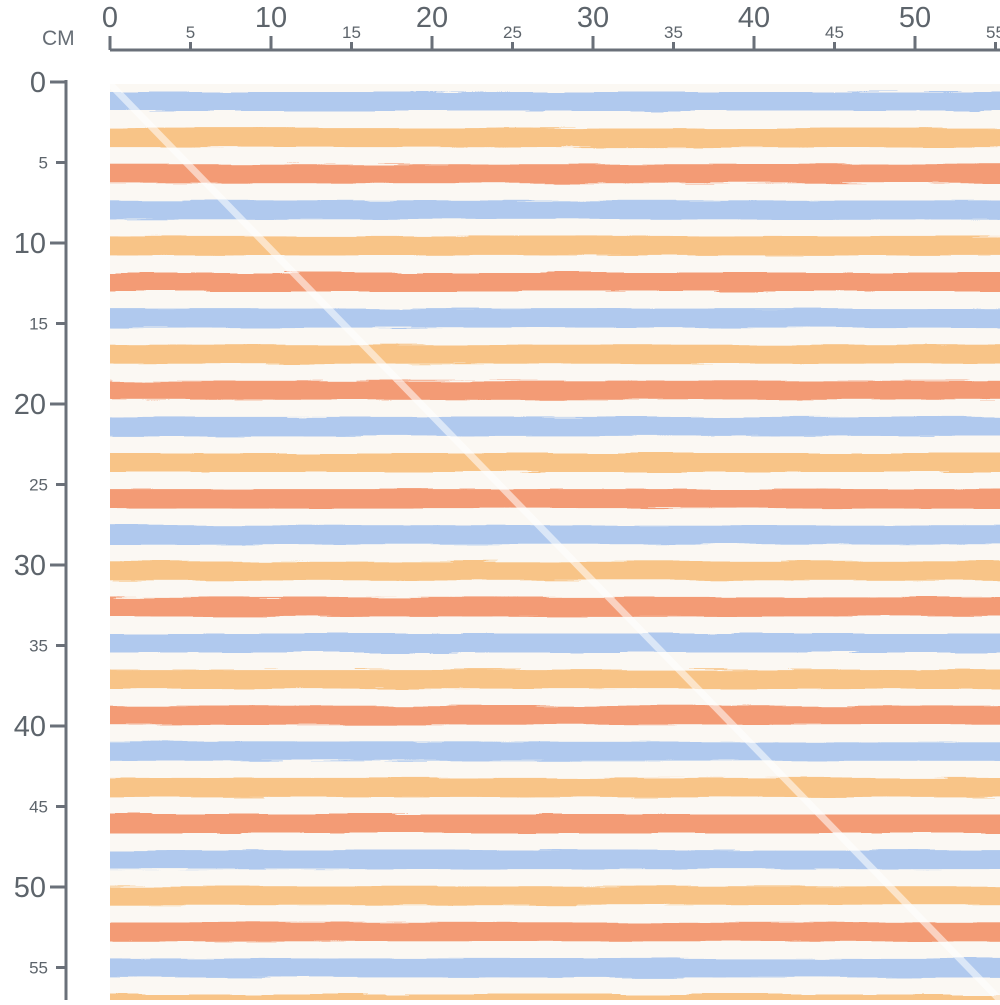  I want to click on left-ruler-scale: 0 5 10 15 20 25 30 35 40 45 50 55, so click(41, 533).